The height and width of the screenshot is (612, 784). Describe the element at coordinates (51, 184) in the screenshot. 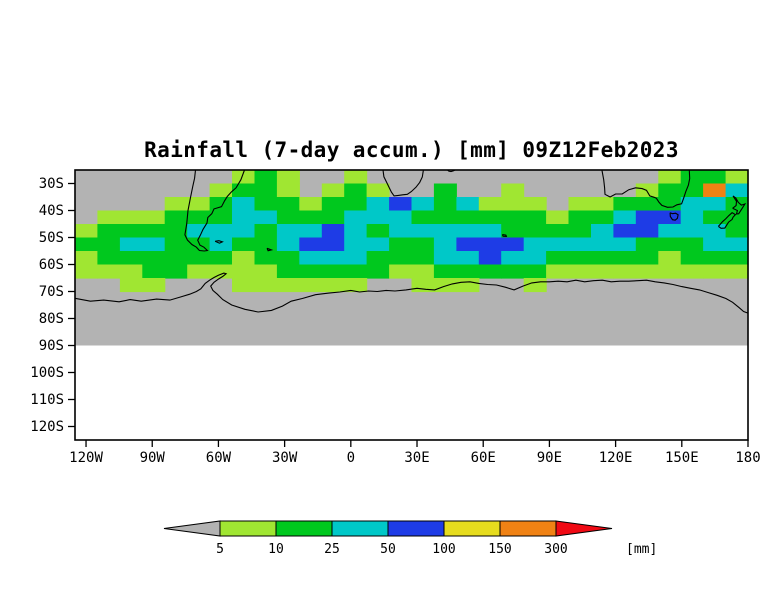

I see `y-axis-label: 30S` at that location.